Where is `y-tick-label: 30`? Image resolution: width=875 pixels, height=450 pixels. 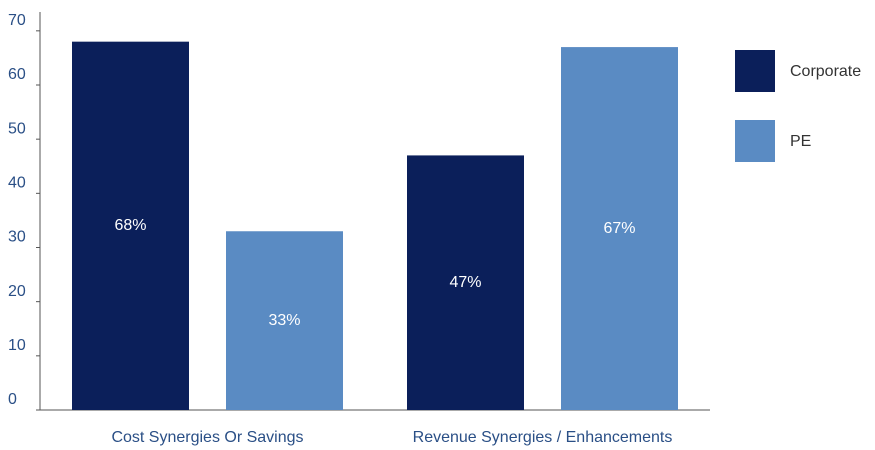
y-tick-label: 30 is located at coordinates (17, 237).